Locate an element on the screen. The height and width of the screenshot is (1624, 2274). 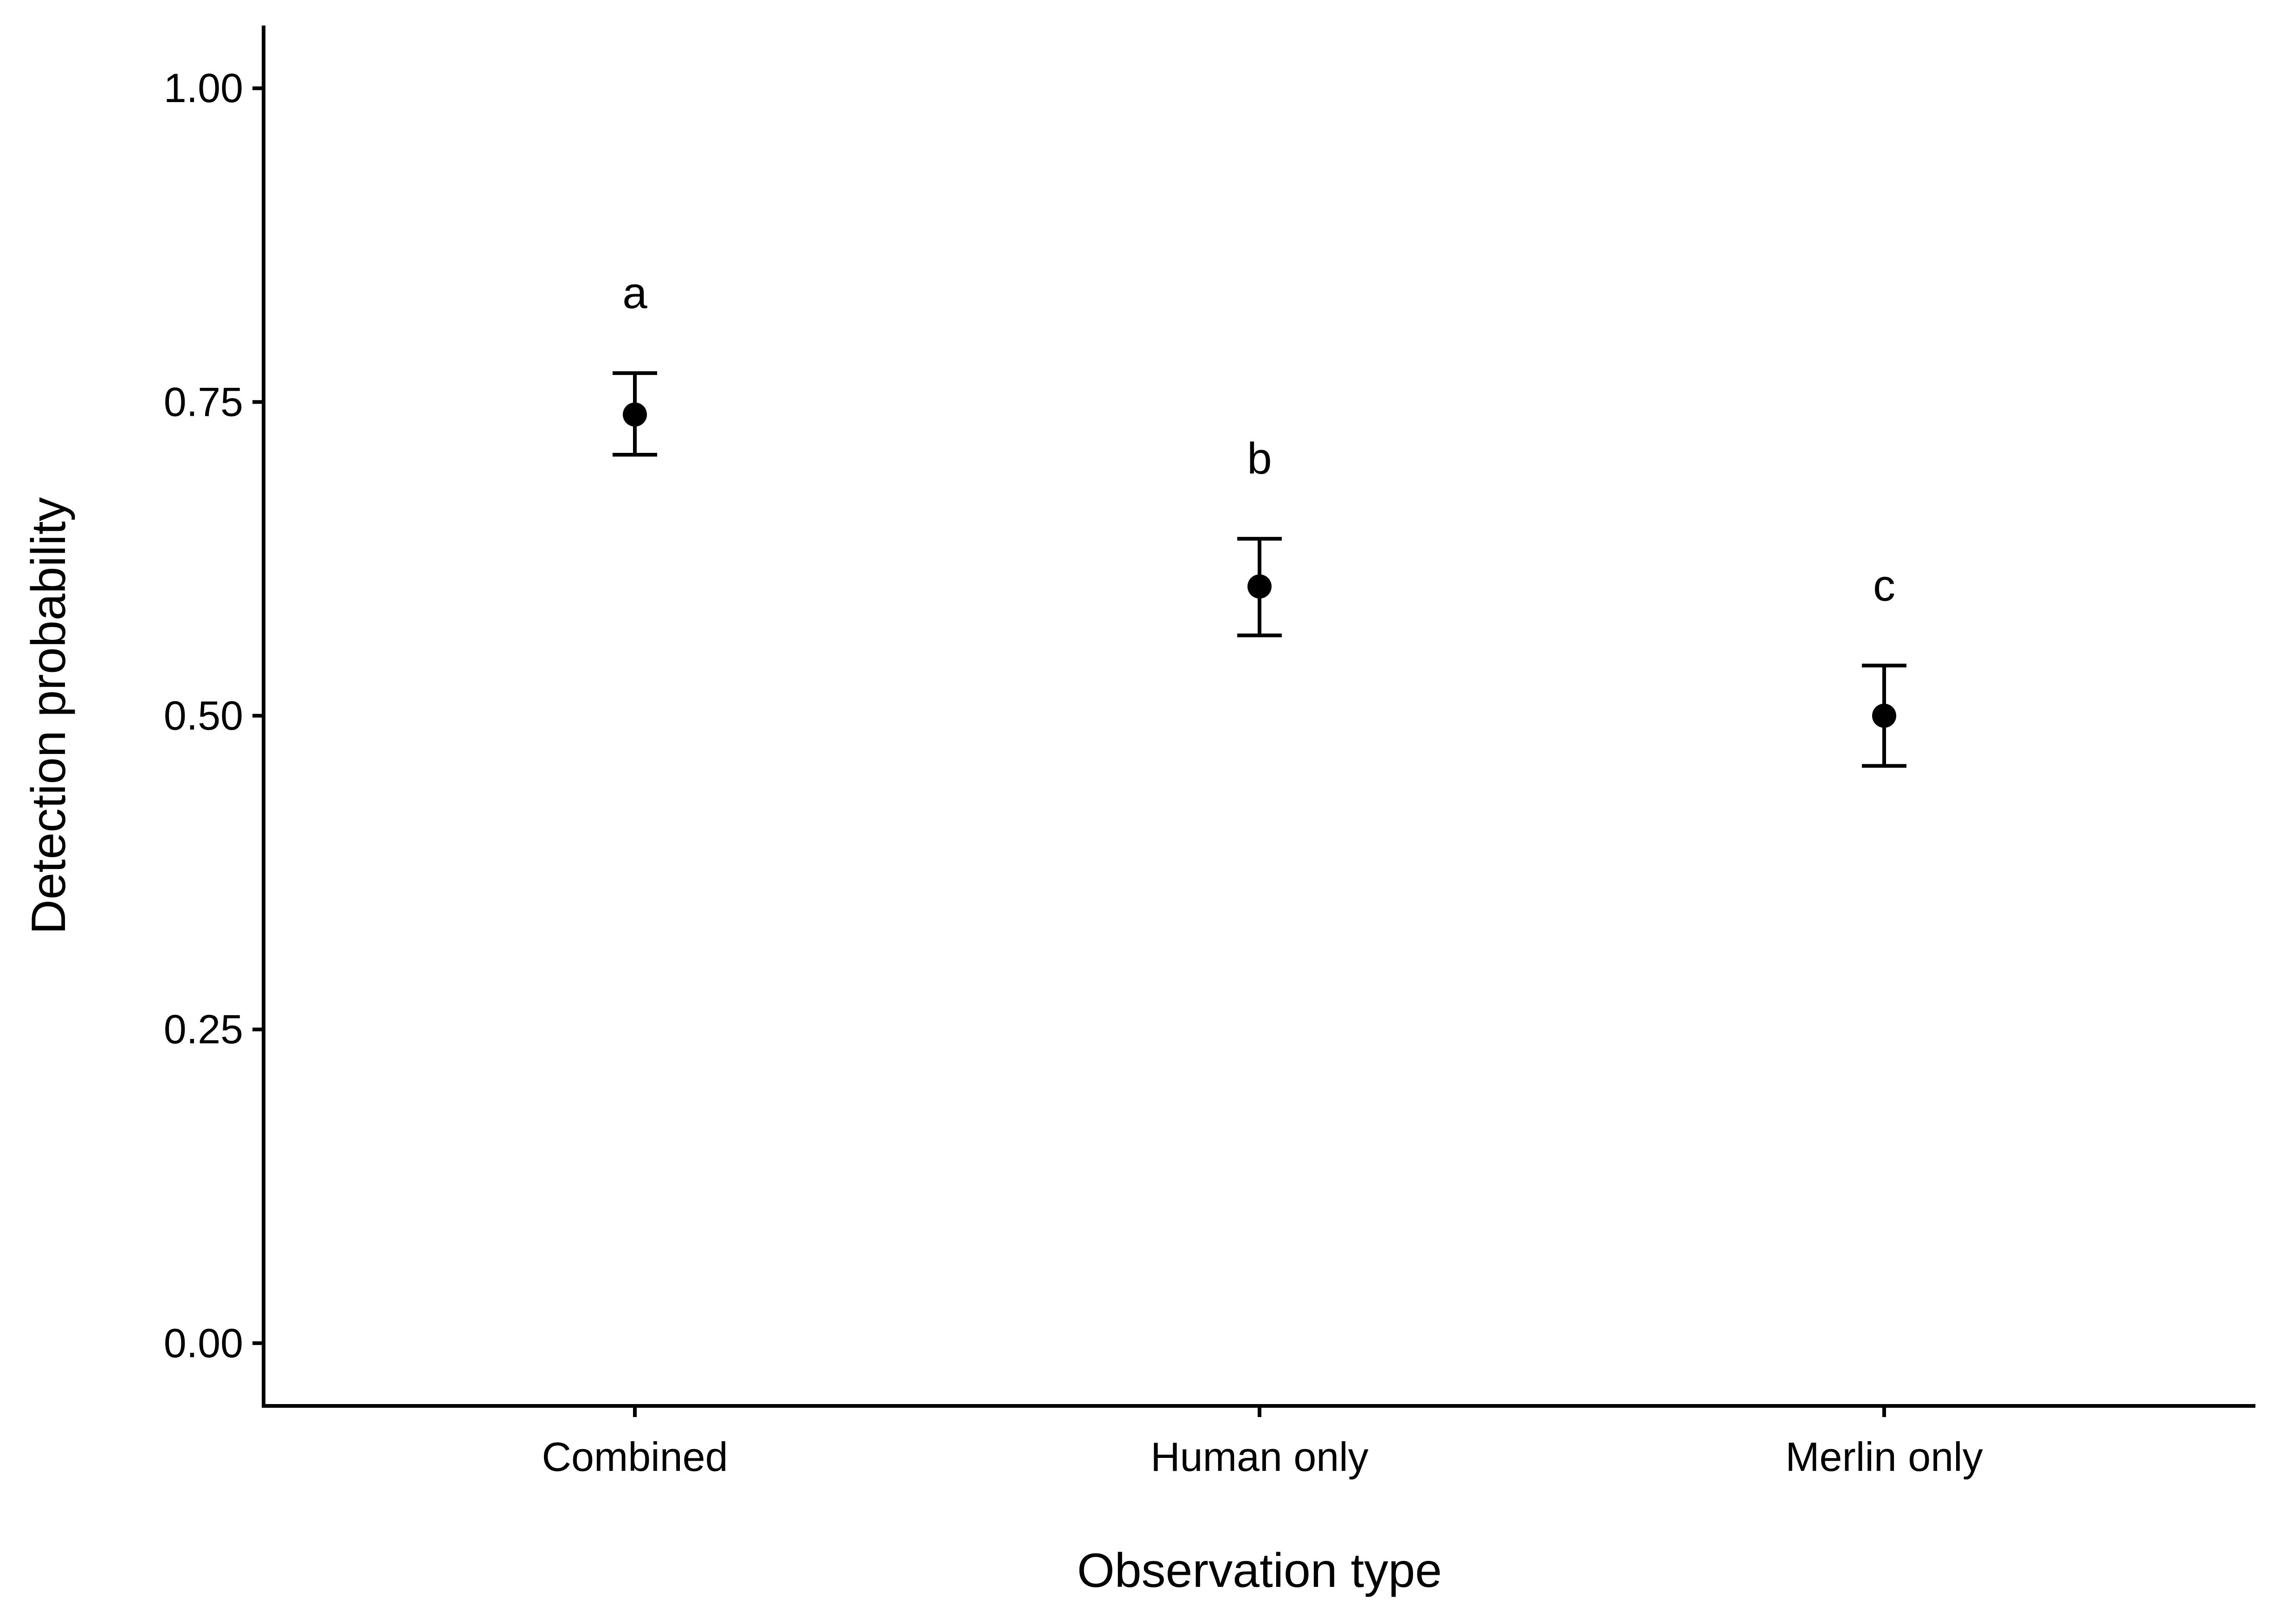
x-tick-label: Merlin only is located at coordinates (1884, 1457).